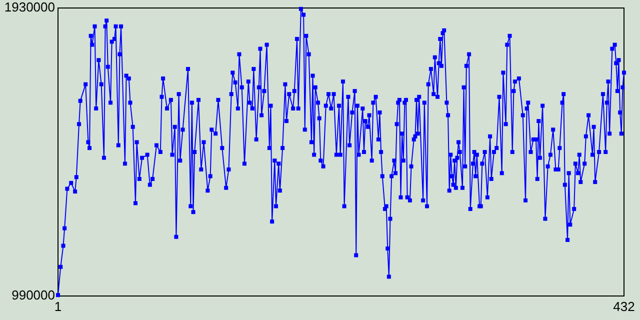 This screenshot has height=320, width=640. What do you see at coordinates (624, 306) in the screenshot?
I see `x-tick-label: 432` at bounding box center [624, 306].